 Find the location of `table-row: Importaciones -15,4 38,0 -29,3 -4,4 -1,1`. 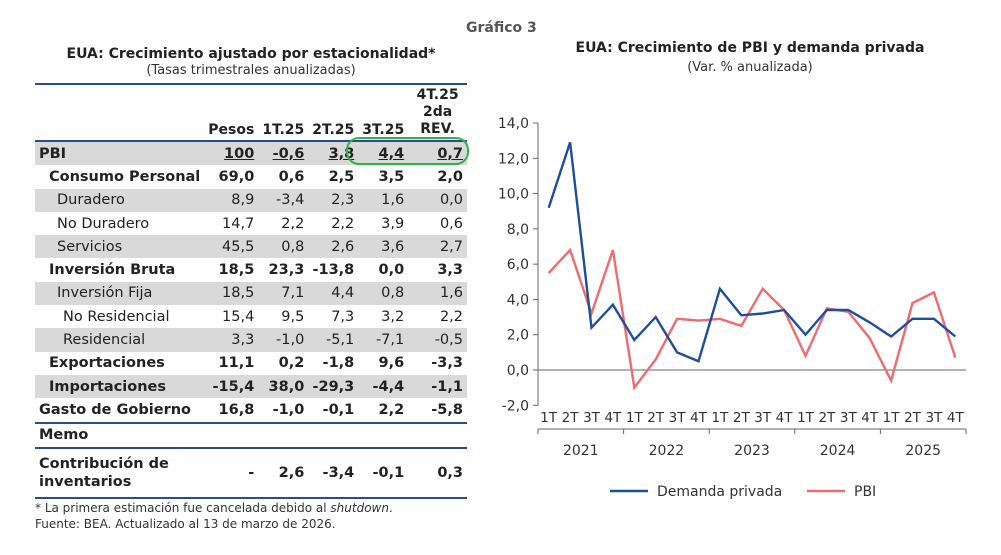

table-row: Importaciones -15,4 38,0 -29,3 -4,4 -1,1 is located at coordinates (251, 386).